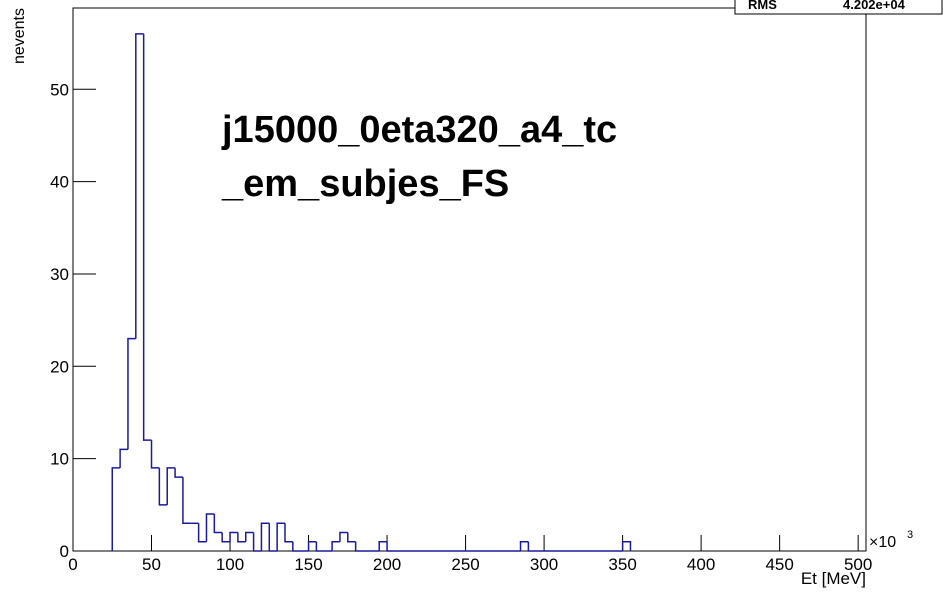  Describe the element at coordinates (151, 564) in the screenshot. I see `x-tick-label: 50` at that location.